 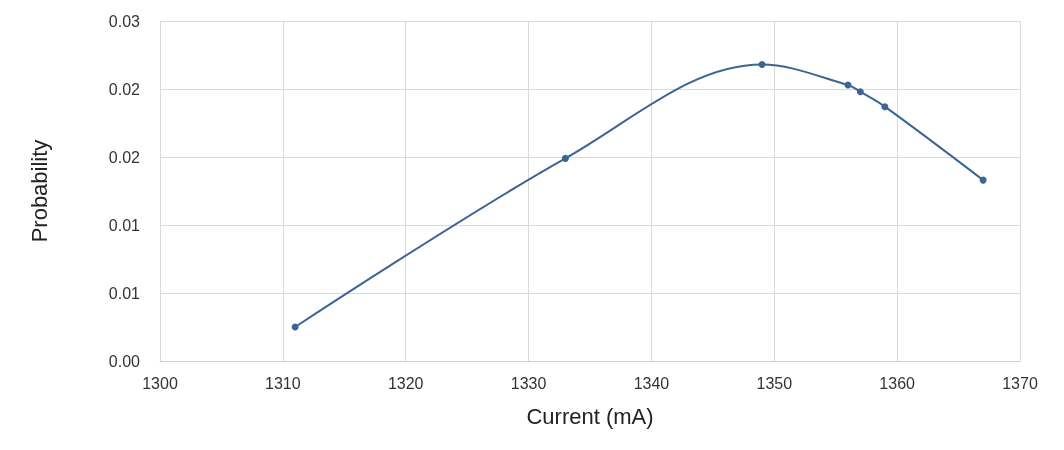 What do you see at coordinates (774, 383) in the screenshot?
I see `x-tick-label: 1350` at bounding box center [774, 383].